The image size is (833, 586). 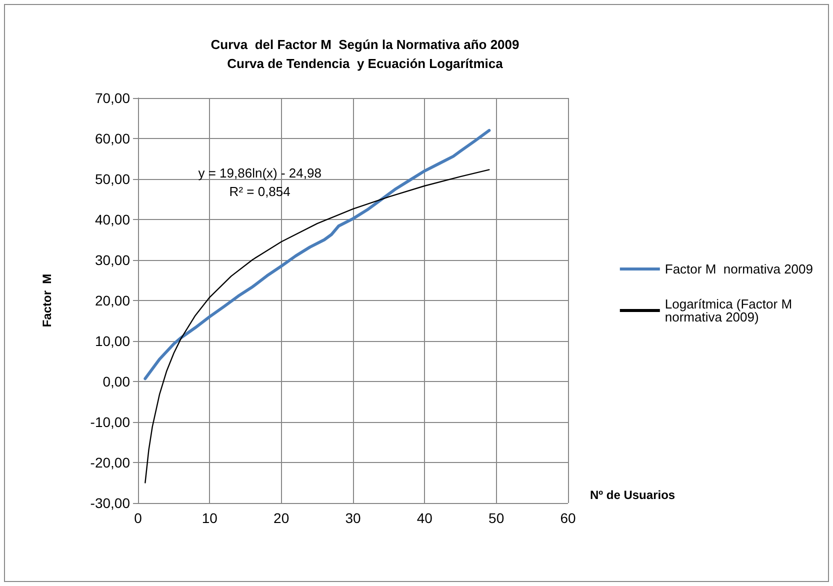 What do you see at coordinates (259, 192) in the screenshot?
I see `annotation: R² = 0,854` at bounding box center [259, 192].